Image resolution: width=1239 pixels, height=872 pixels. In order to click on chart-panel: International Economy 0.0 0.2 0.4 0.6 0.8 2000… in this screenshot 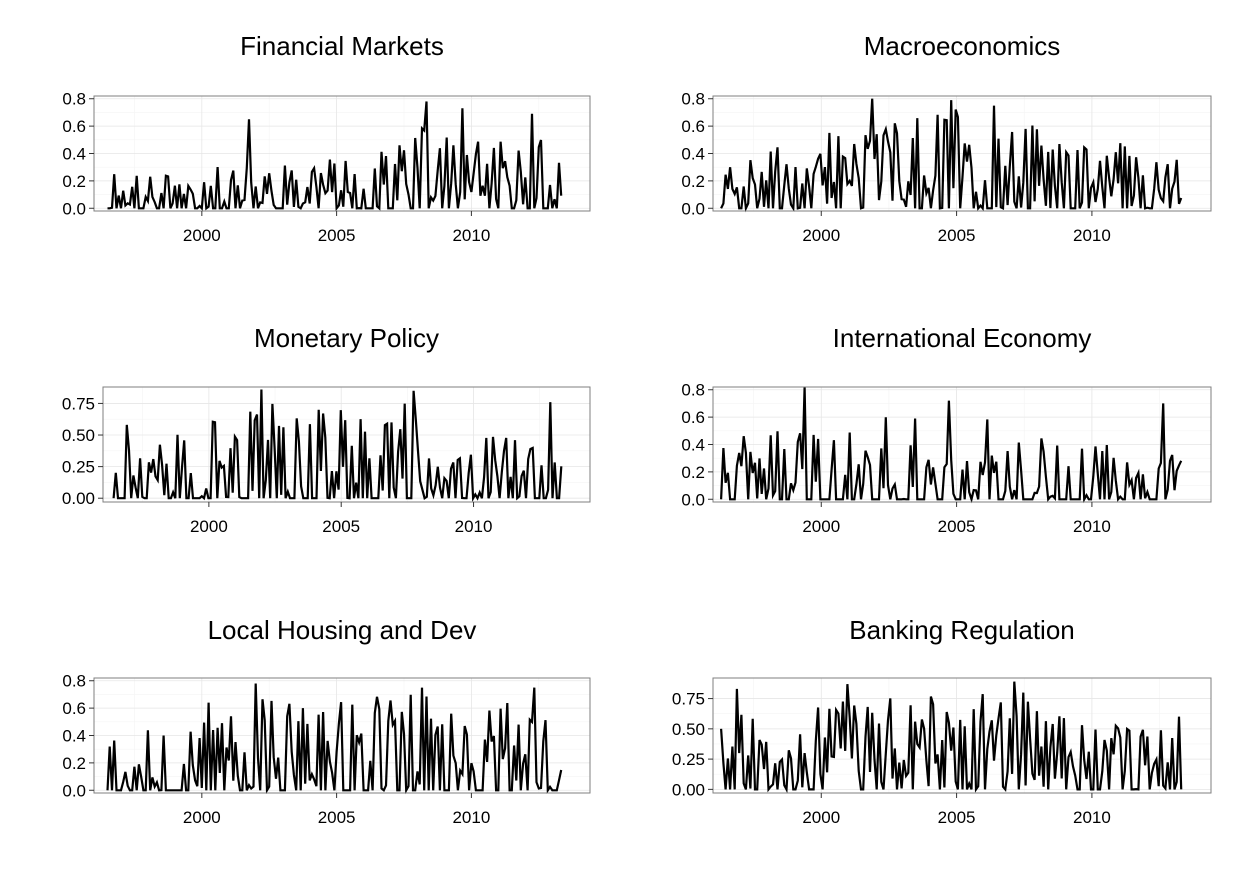, I will do `click(946, 429)`.